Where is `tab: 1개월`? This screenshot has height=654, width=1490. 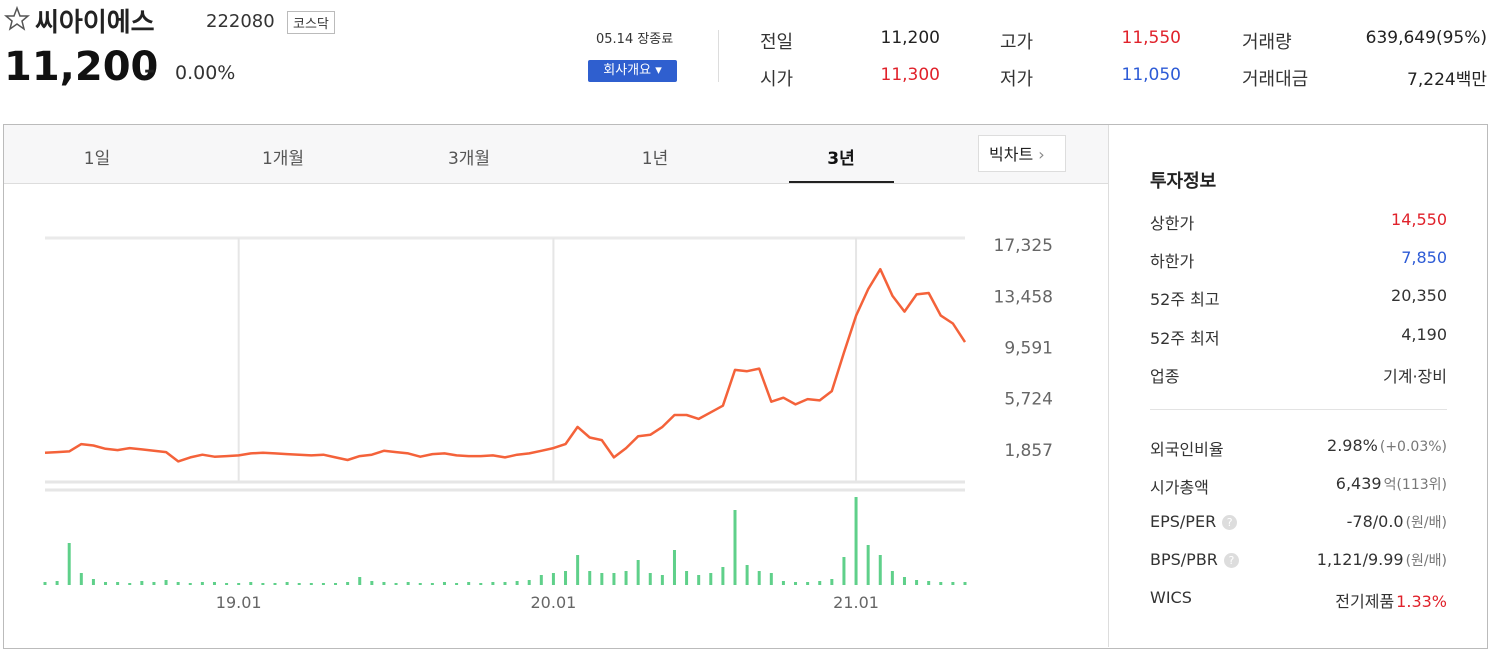
tab: 1개월 is located at coordinates (283, 159).